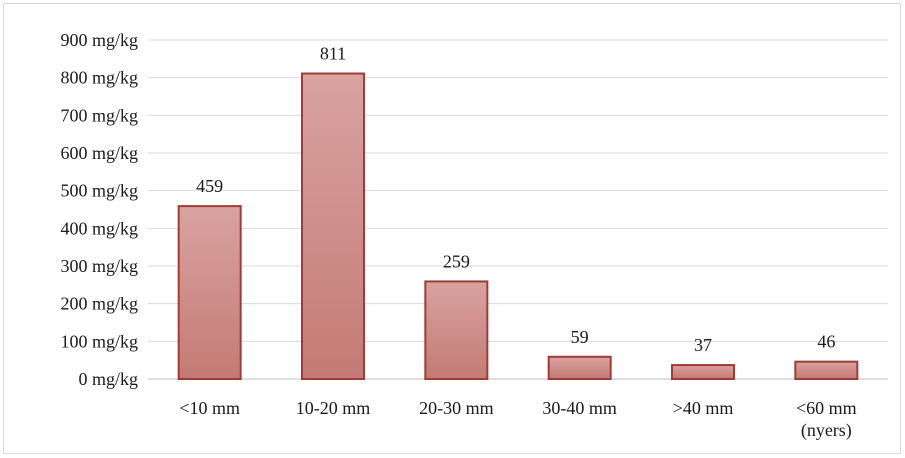 Image resolution: width=905 pixels, height=458 pixels. Describe the element at coordinates (579, 408) in the screenshot. I see `x-tick-label: 30-40 mm` at that location.